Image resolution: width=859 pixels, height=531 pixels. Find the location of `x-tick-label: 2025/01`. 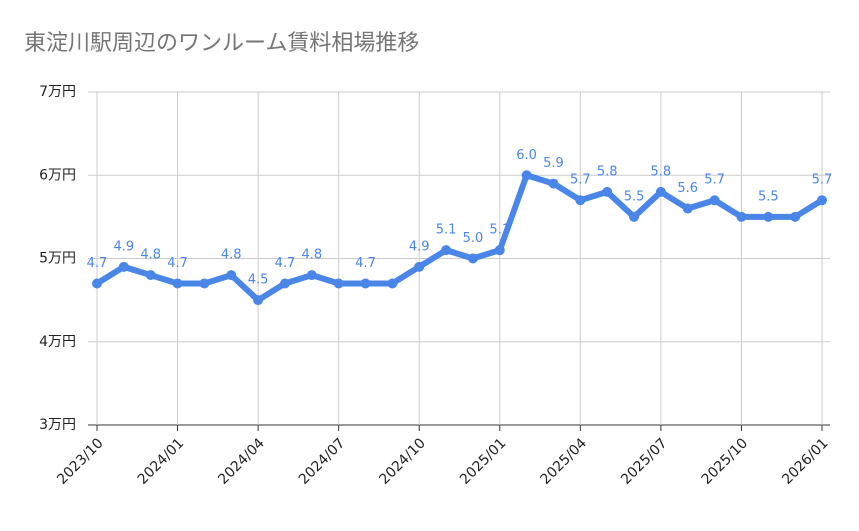

x-tick-label: 2025/01 is located at coordinates (483, 461).